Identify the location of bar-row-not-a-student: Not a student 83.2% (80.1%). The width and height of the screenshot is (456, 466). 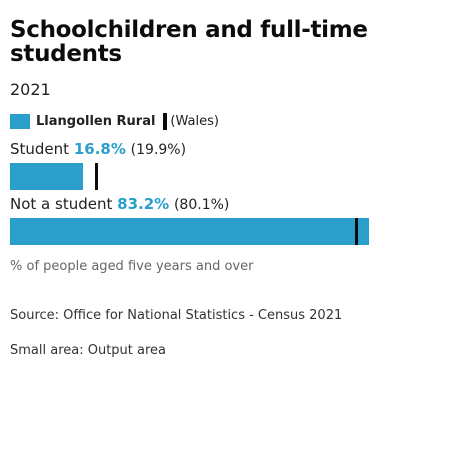
(228, 220).